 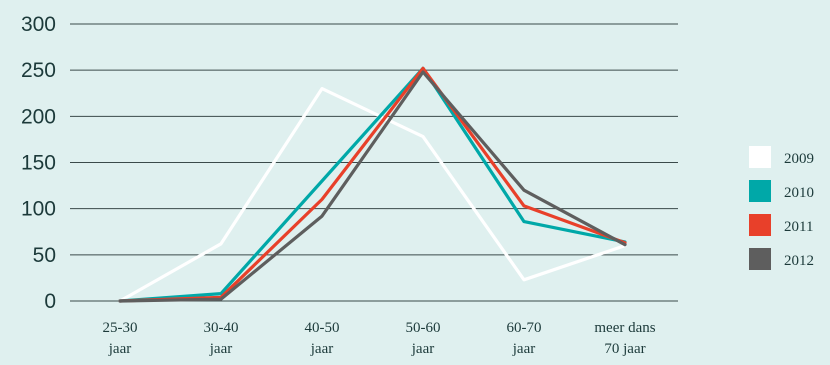 What do you see at coordinates (760, 157) in the screenshot?
I see `legend-swatch-2009` at bounding box center [760, 157].